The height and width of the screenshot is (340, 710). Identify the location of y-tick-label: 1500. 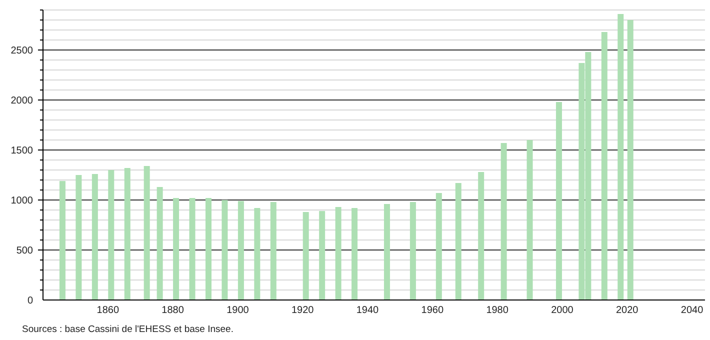
(22, 151).